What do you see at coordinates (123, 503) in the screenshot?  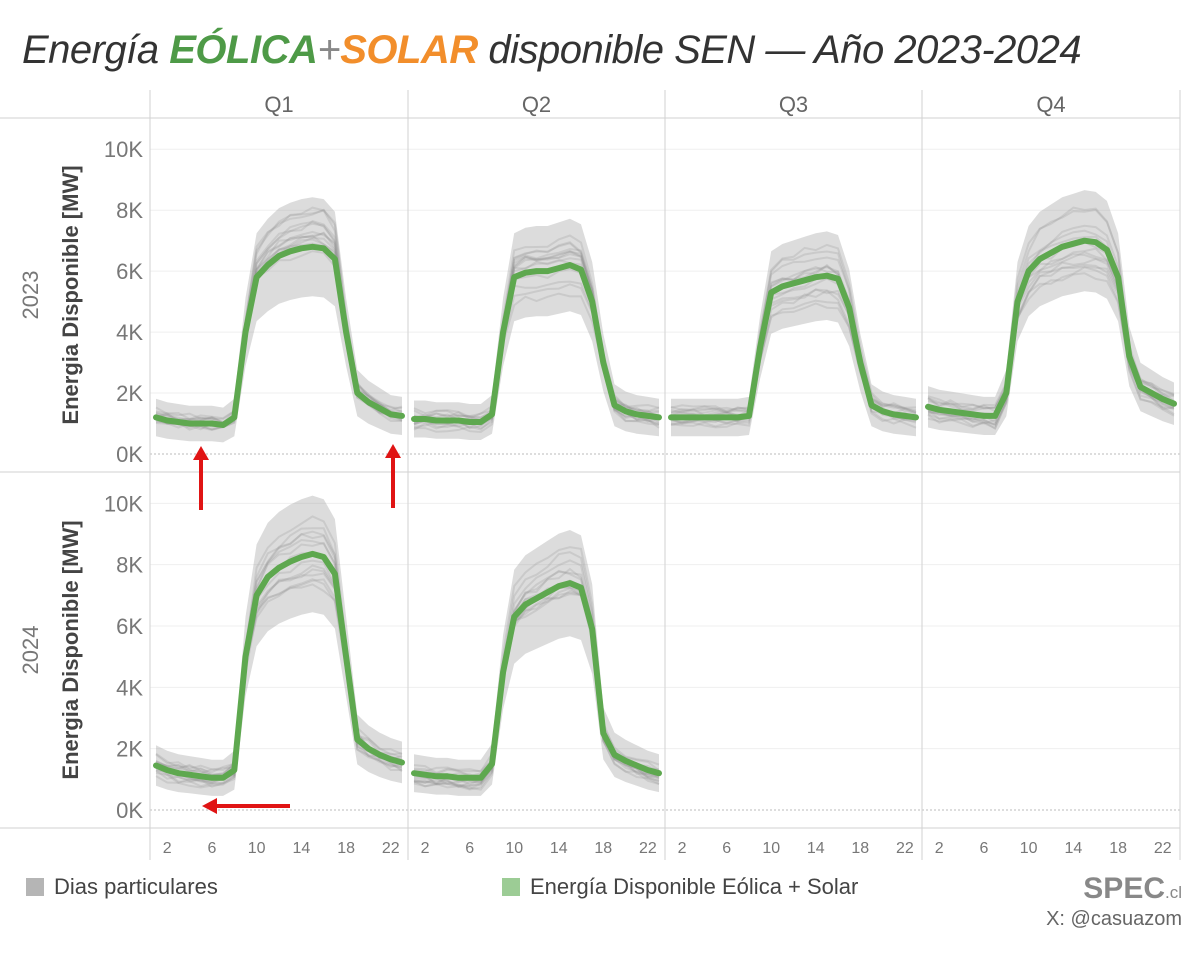 I see `y-tick-label-2024-5: 10K` at bounding box center [123, 503].